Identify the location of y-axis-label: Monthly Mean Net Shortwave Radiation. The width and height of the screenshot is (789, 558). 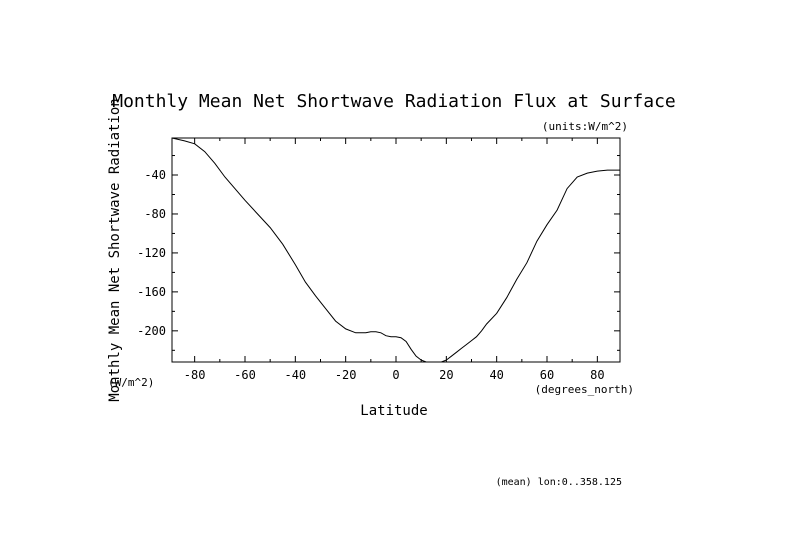
(115, 249).